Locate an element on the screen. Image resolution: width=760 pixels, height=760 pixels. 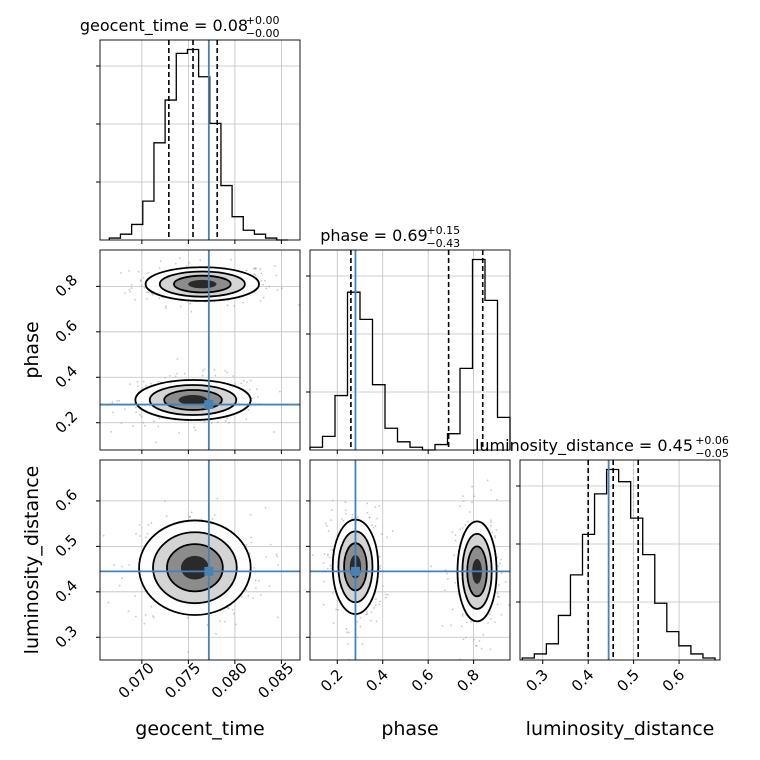
histogram-geocent_time is located at coordinates (198, 144).